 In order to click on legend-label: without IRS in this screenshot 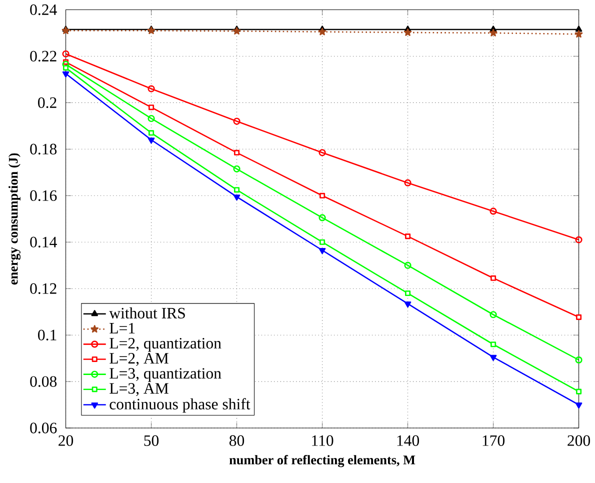, I will do `click(147, 312)`.